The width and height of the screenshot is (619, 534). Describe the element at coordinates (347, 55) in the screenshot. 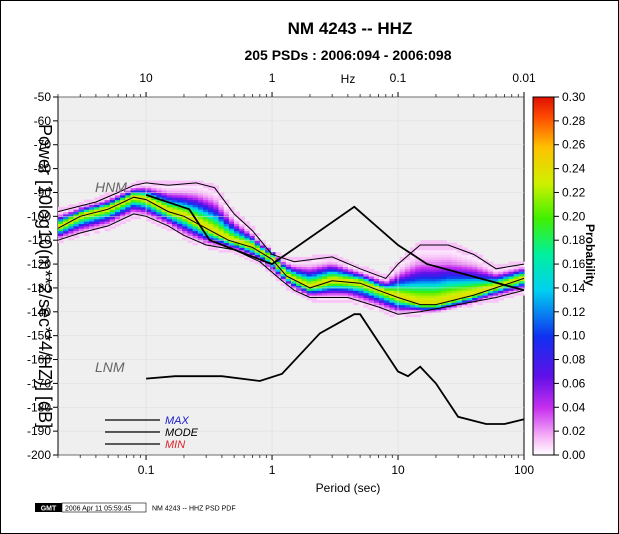

I see `chart-subtitle: 205 PSDs : 2006:094 - 2006:098` at that location.